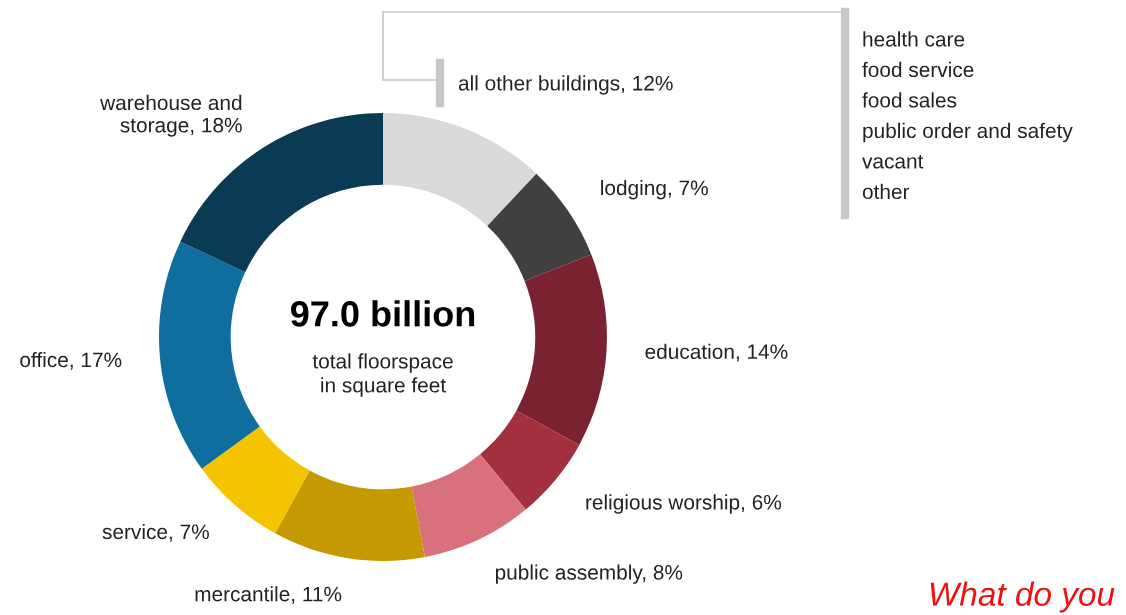  I want to click on text: vacant, so click(893, 161).